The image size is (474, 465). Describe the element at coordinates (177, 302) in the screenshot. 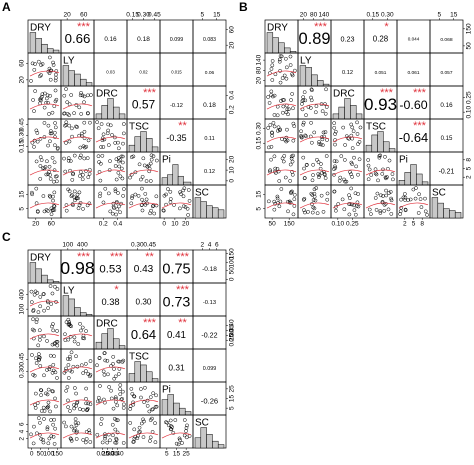

I see `correlation-value: 0.73` at that location.